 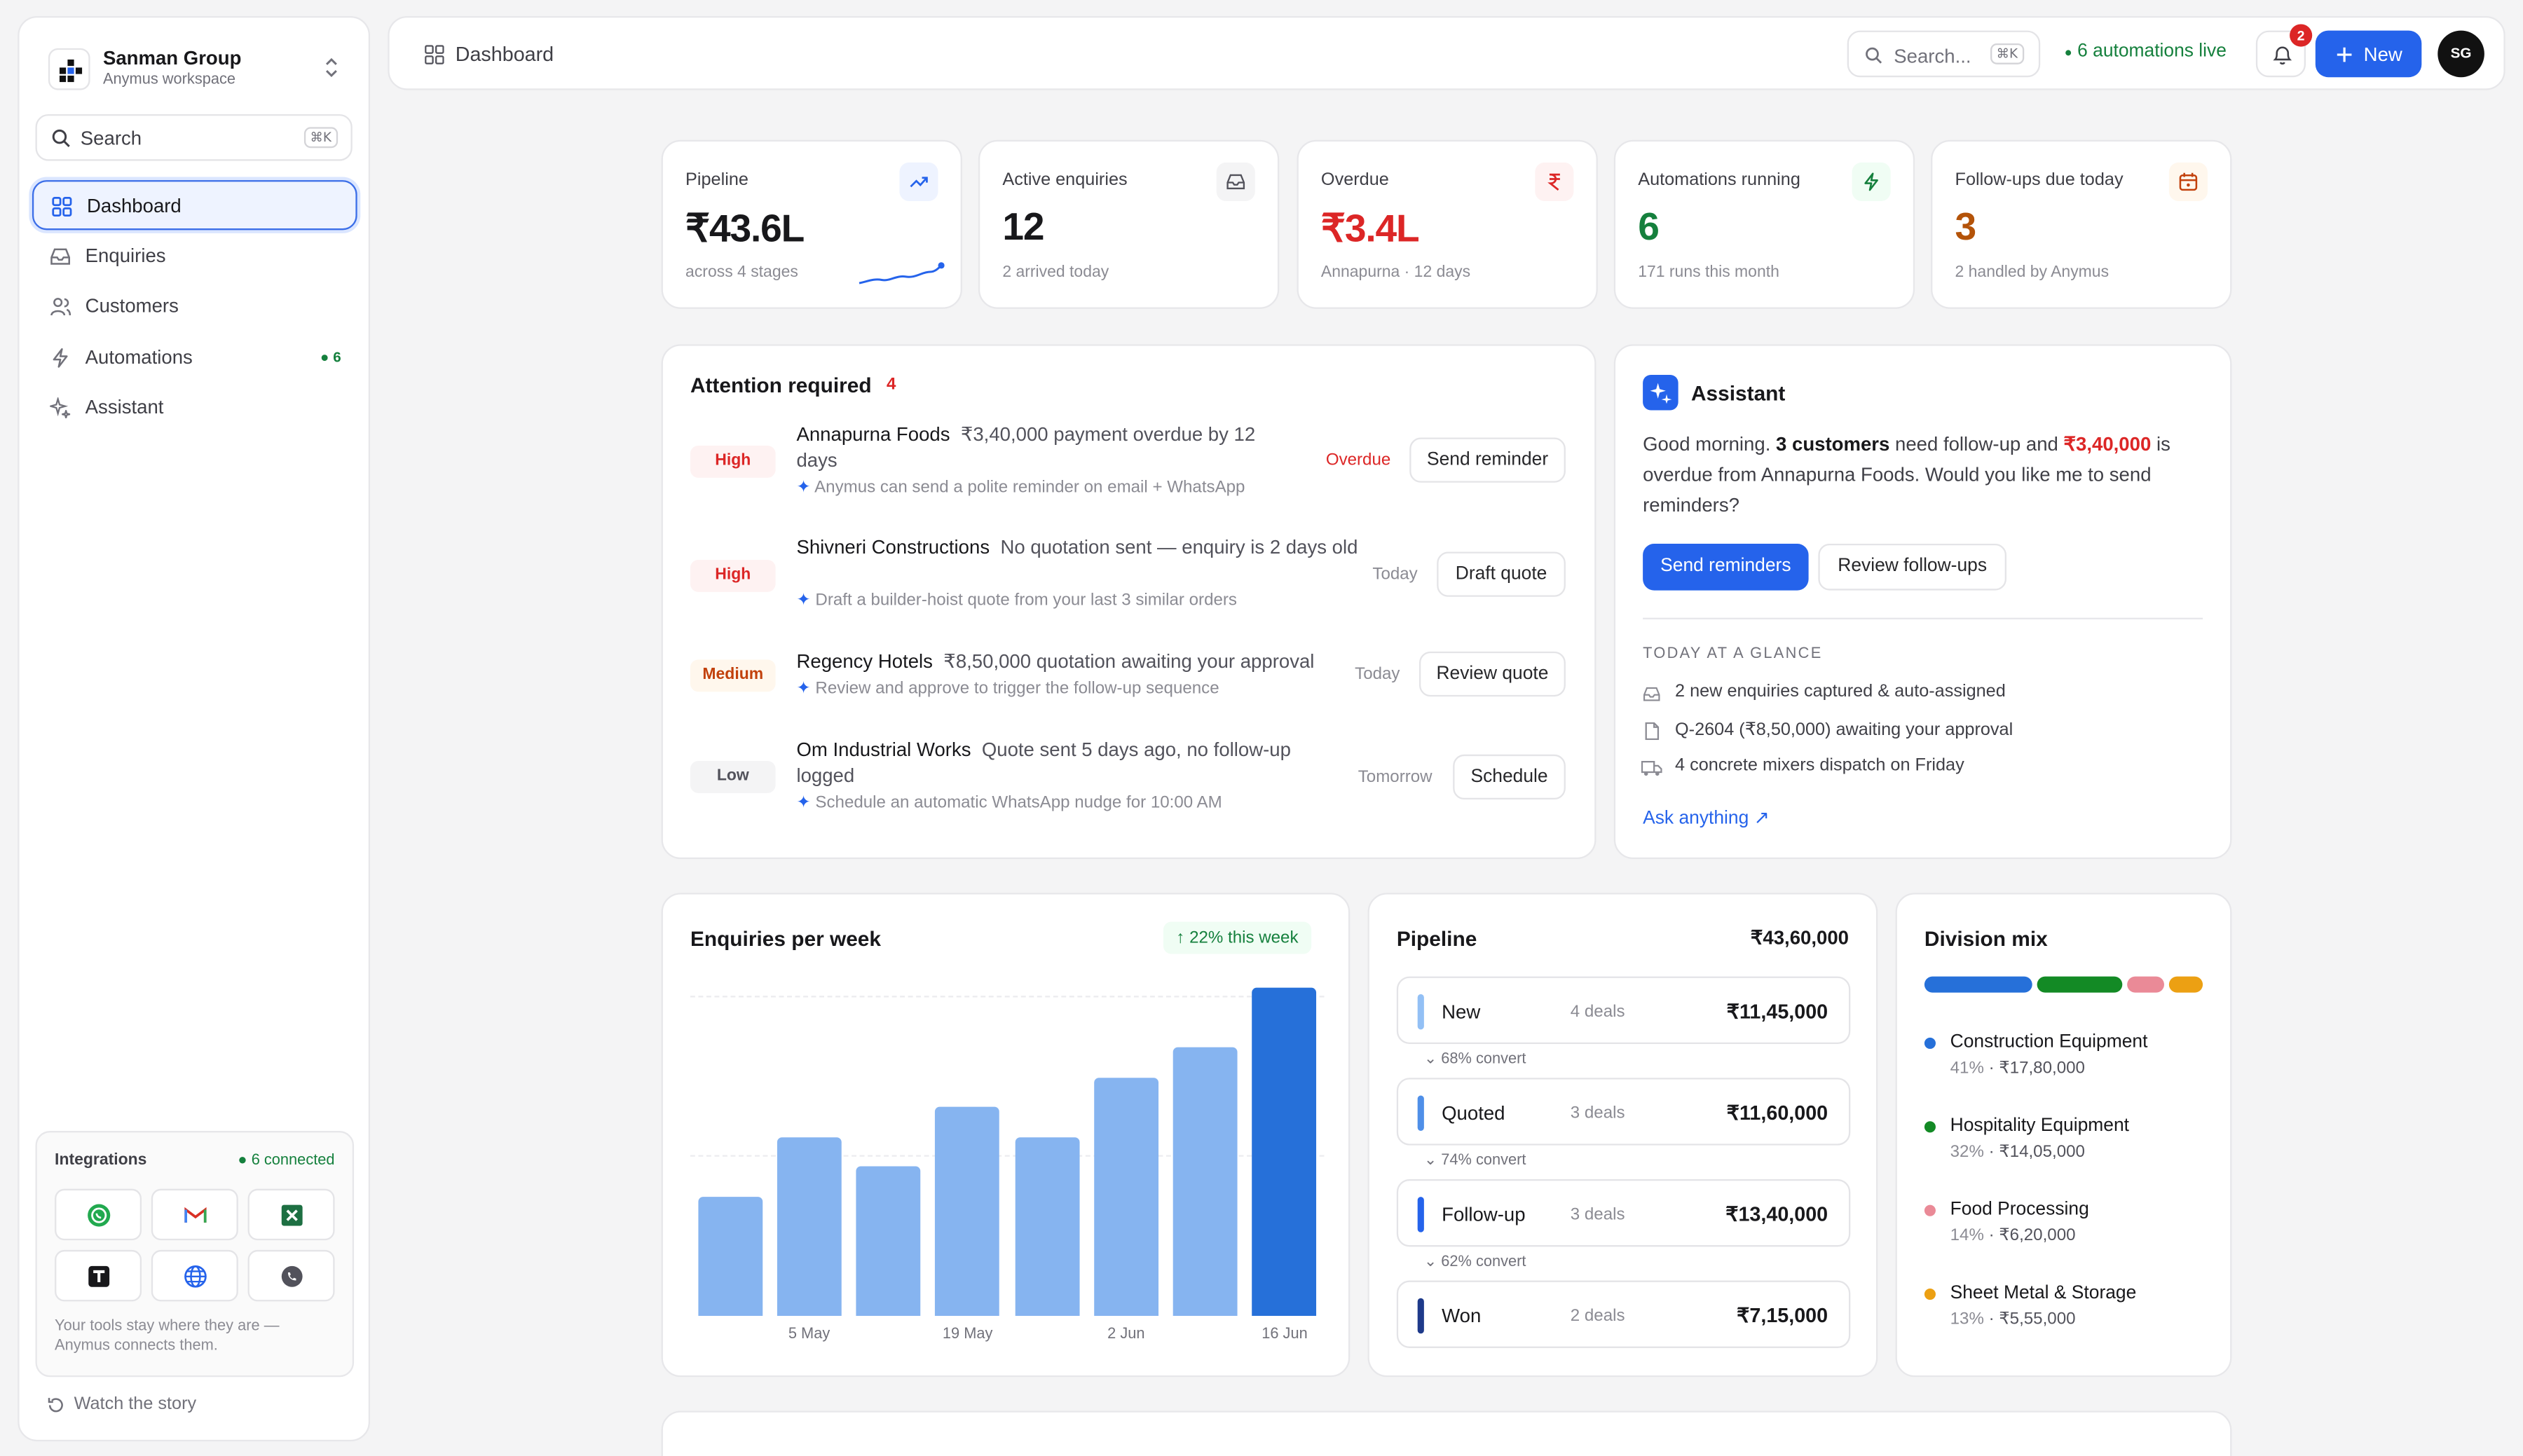 I want to click on send-reminders-button: Send reminders, so click(x=1726, y=567).